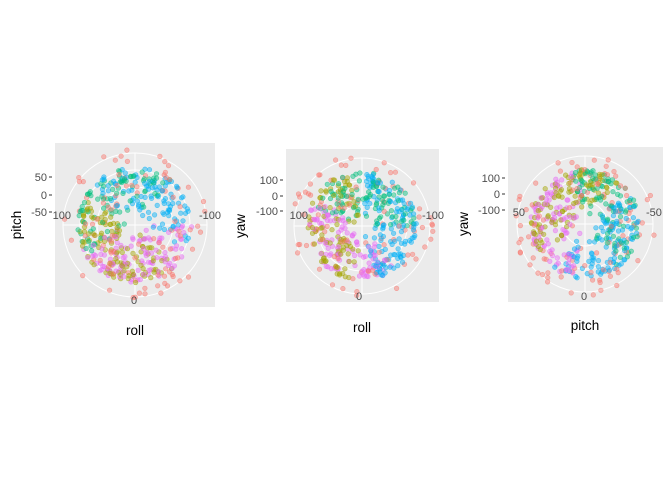 This screenshot has width=672, height=480. Describe the element at coordinates (364, 227) in the screenshot. I see `panel-2-points` at that location.